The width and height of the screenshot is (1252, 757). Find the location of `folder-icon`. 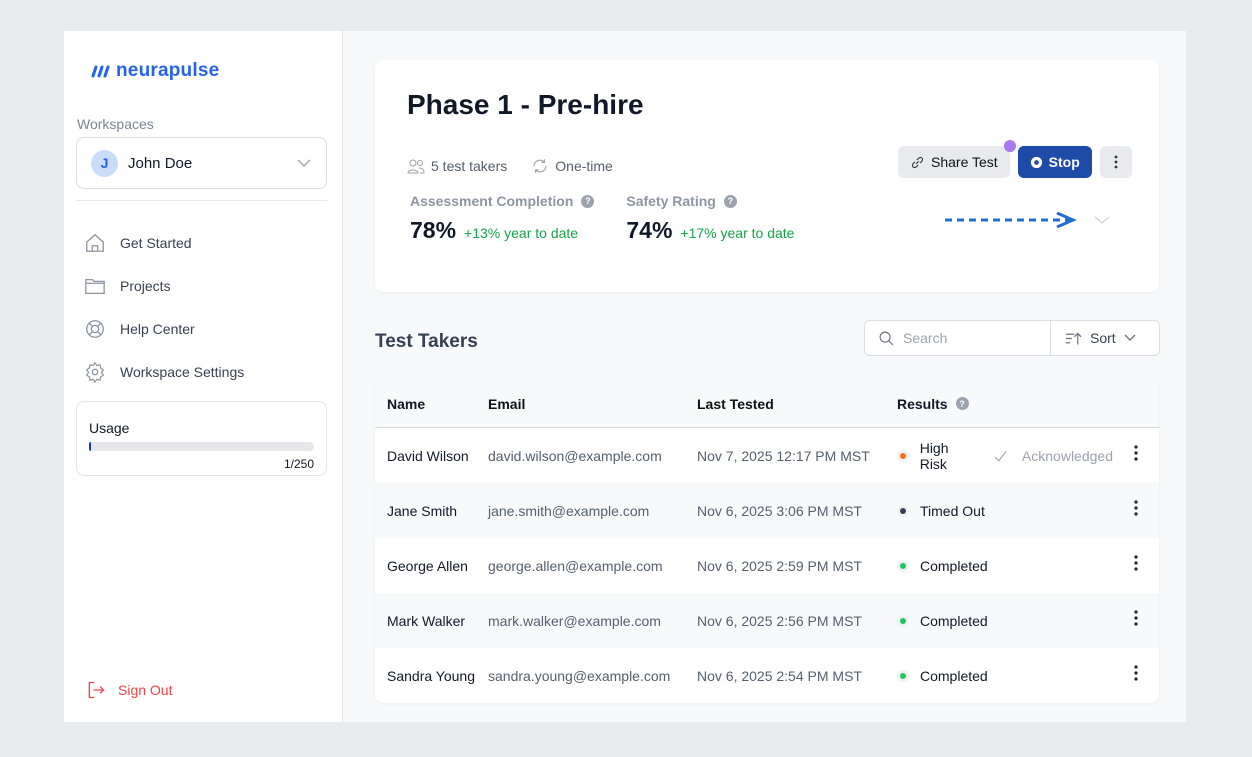

folder-icon is located at coordinates (95, 286).